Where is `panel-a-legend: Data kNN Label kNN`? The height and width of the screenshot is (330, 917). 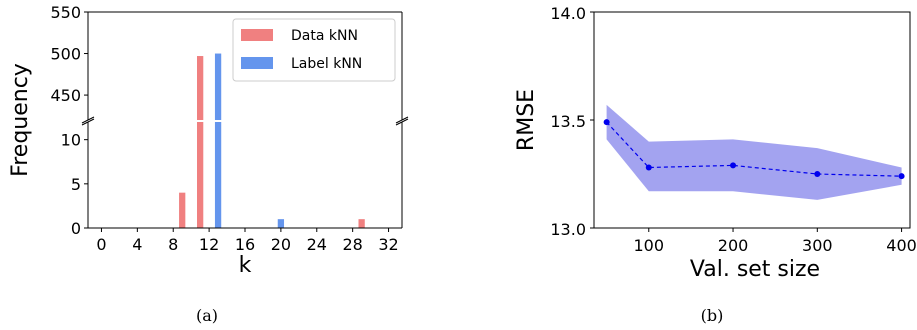 panel-a-legend: Data kNN Label kNN is located at coordinates (314, 50).